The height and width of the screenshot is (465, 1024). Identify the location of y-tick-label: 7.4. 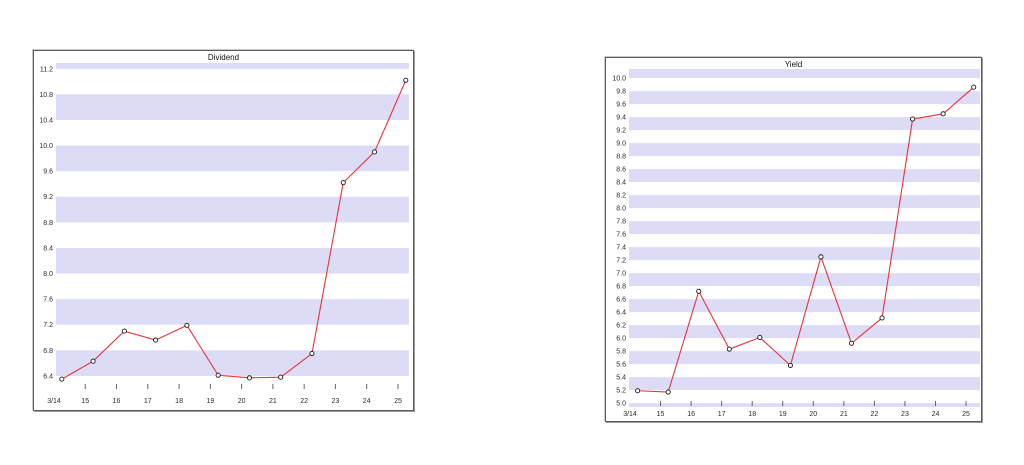
(621, 248).